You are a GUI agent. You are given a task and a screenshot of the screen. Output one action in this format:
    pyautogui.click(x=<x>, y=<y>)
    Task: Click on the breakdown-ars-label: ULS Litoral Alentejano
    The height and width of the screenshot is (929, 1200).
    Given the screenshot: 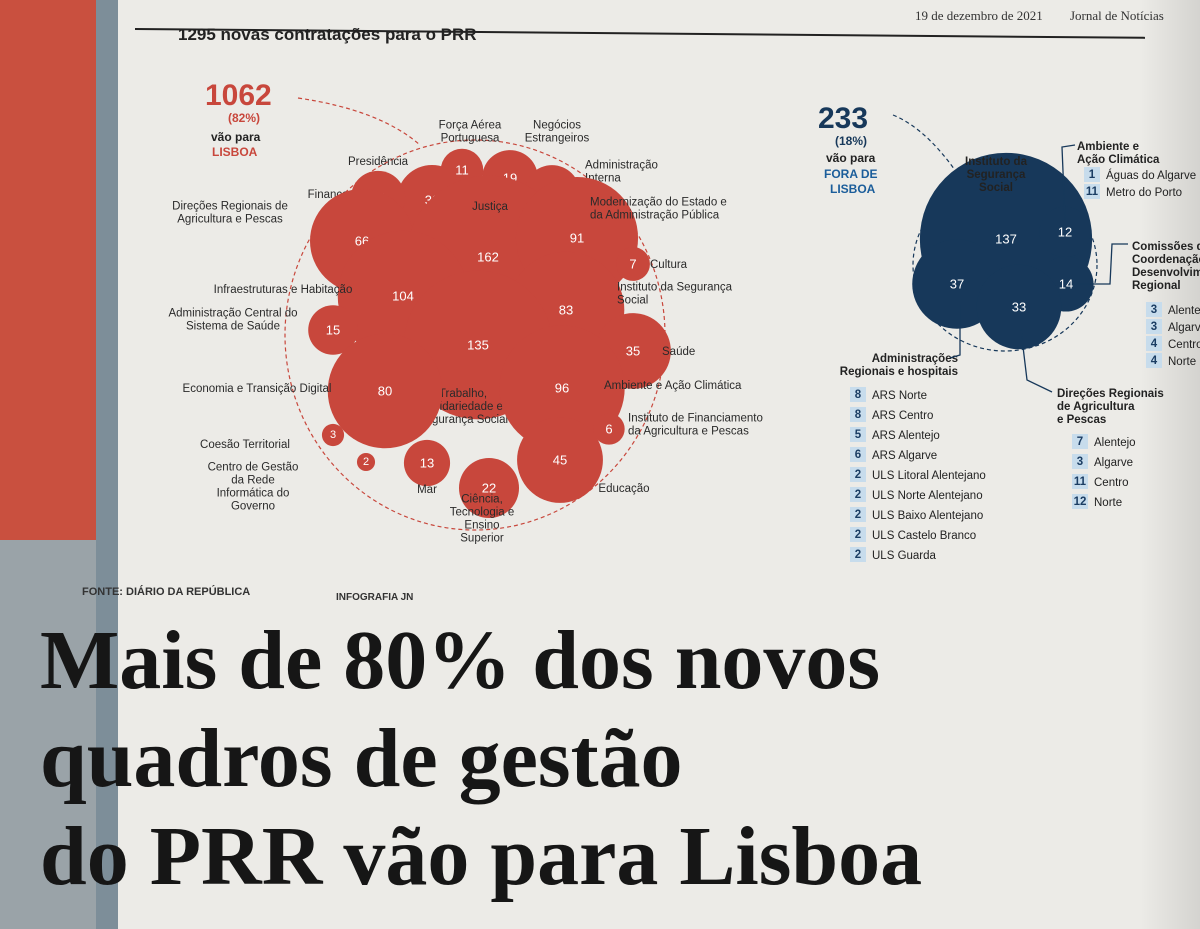 What is the action you would take?
    pyautogui.click(x=929, y=476)
    